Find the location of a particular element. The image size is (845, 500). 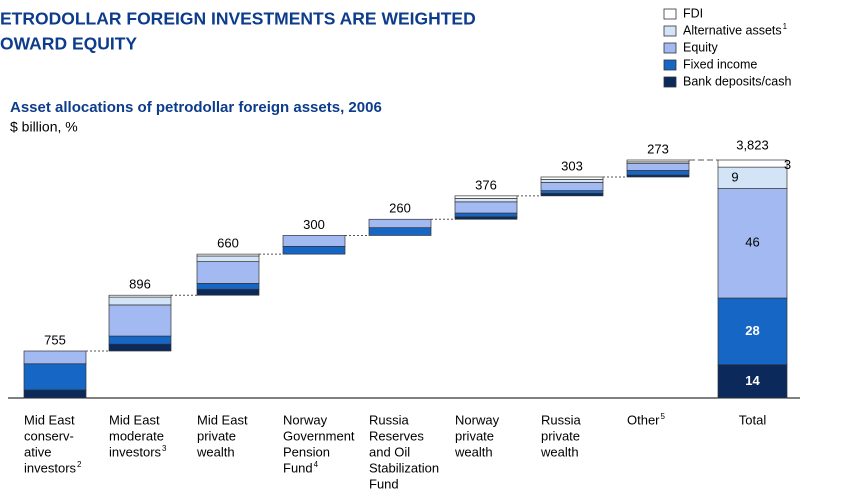

bar-total-label: 755 is located at coordinates (55, 339).